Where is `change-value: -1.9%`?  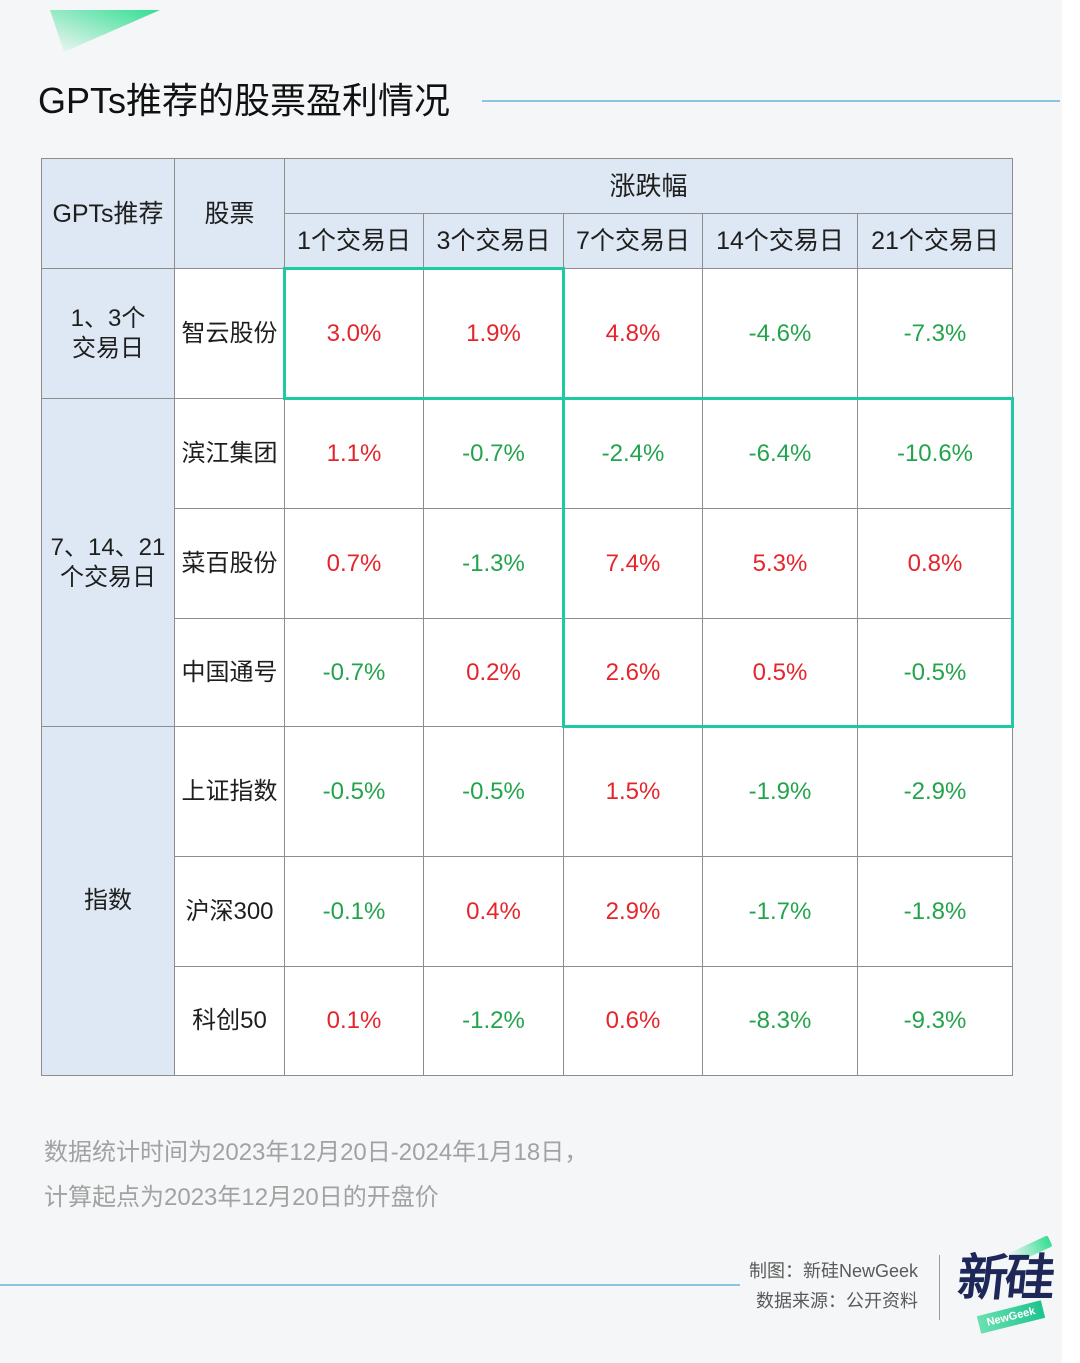
change-value: -1.9% is located at coordinates (780, 791).